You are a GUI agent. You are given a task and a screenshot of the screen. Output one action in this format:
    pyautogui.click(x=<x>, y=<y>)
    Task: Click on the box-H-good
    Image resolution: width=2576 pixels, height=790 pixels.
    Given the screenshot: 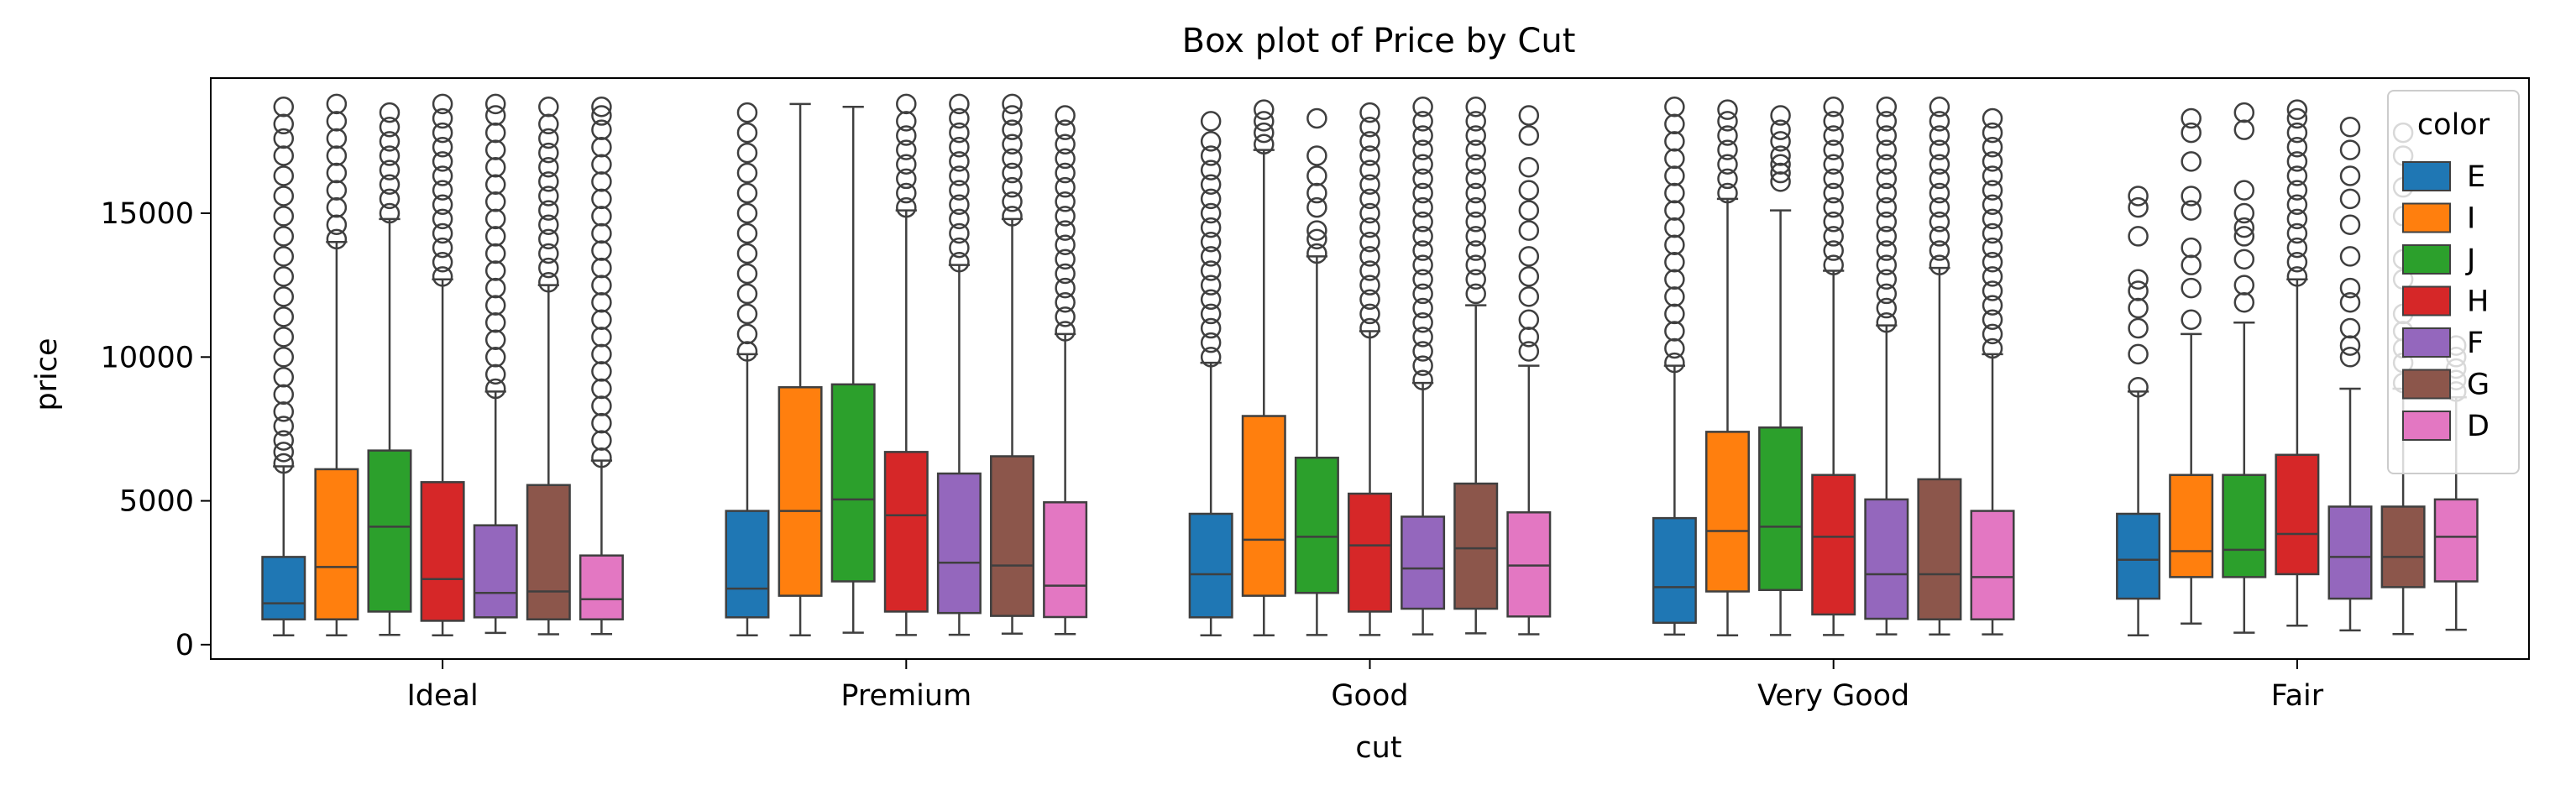 What is the action you would take?
    pyautogui.click(x=1370, y=552)
    